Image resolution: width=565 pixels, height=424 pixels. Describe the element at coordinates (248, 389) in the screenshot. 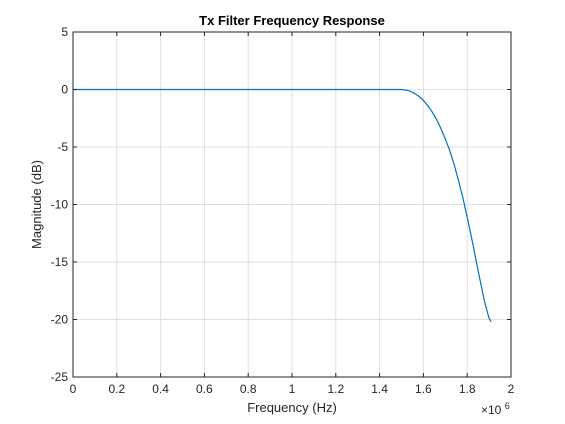

I see `x-tick-label: 0.8` at that location.